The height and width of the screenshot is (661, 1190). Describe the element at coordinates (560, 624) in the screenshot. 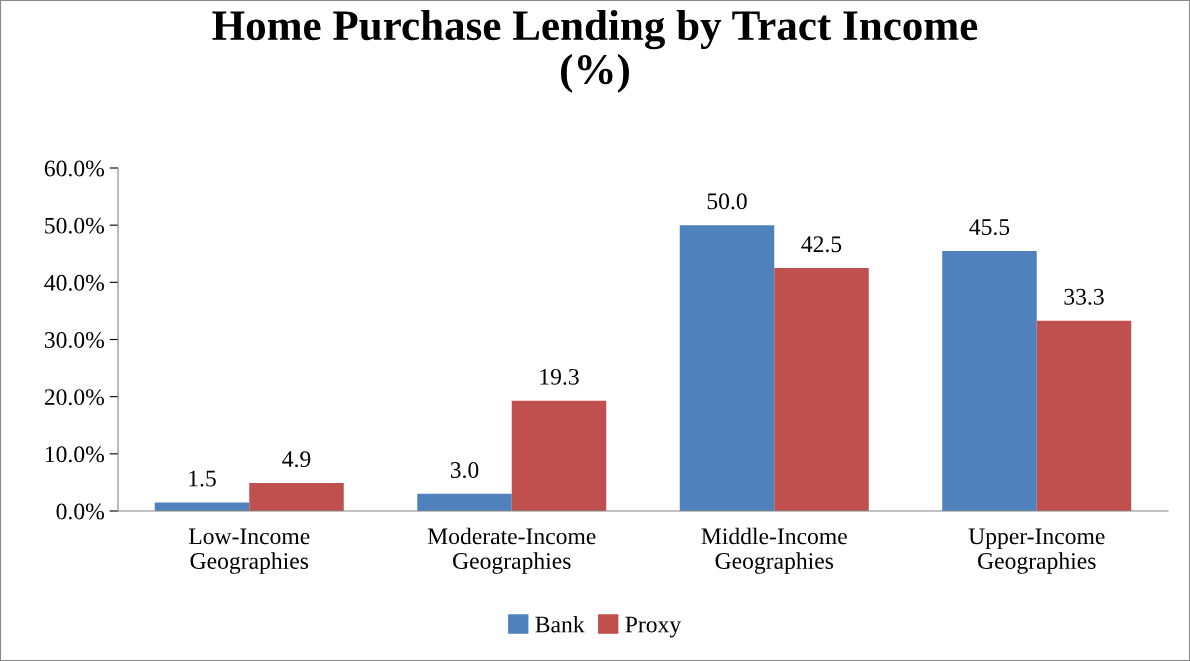

I see `legend-label: Bank` at that location.